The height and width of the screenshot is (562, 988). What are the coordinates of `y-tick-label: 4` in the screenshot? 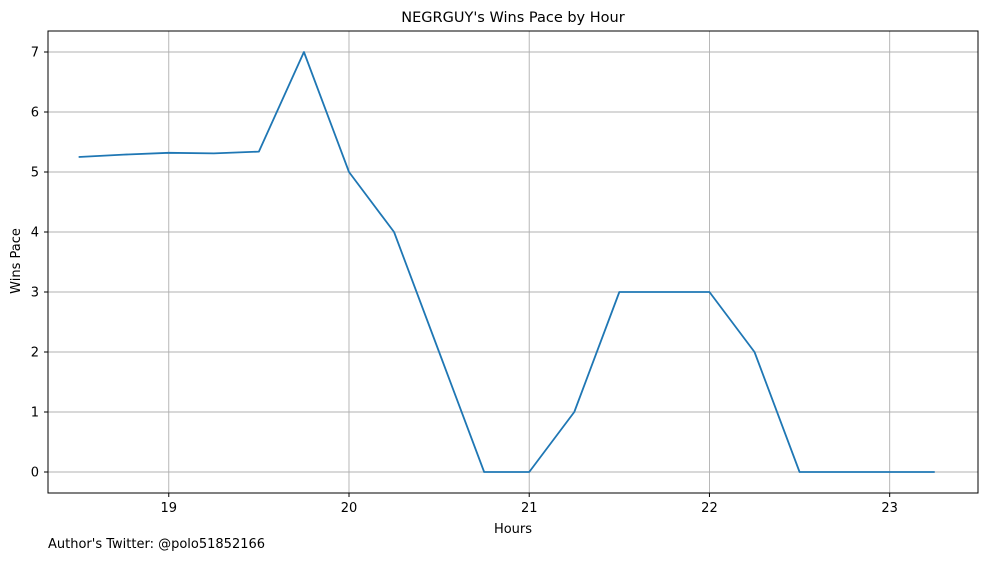 It's located at (35, 233).